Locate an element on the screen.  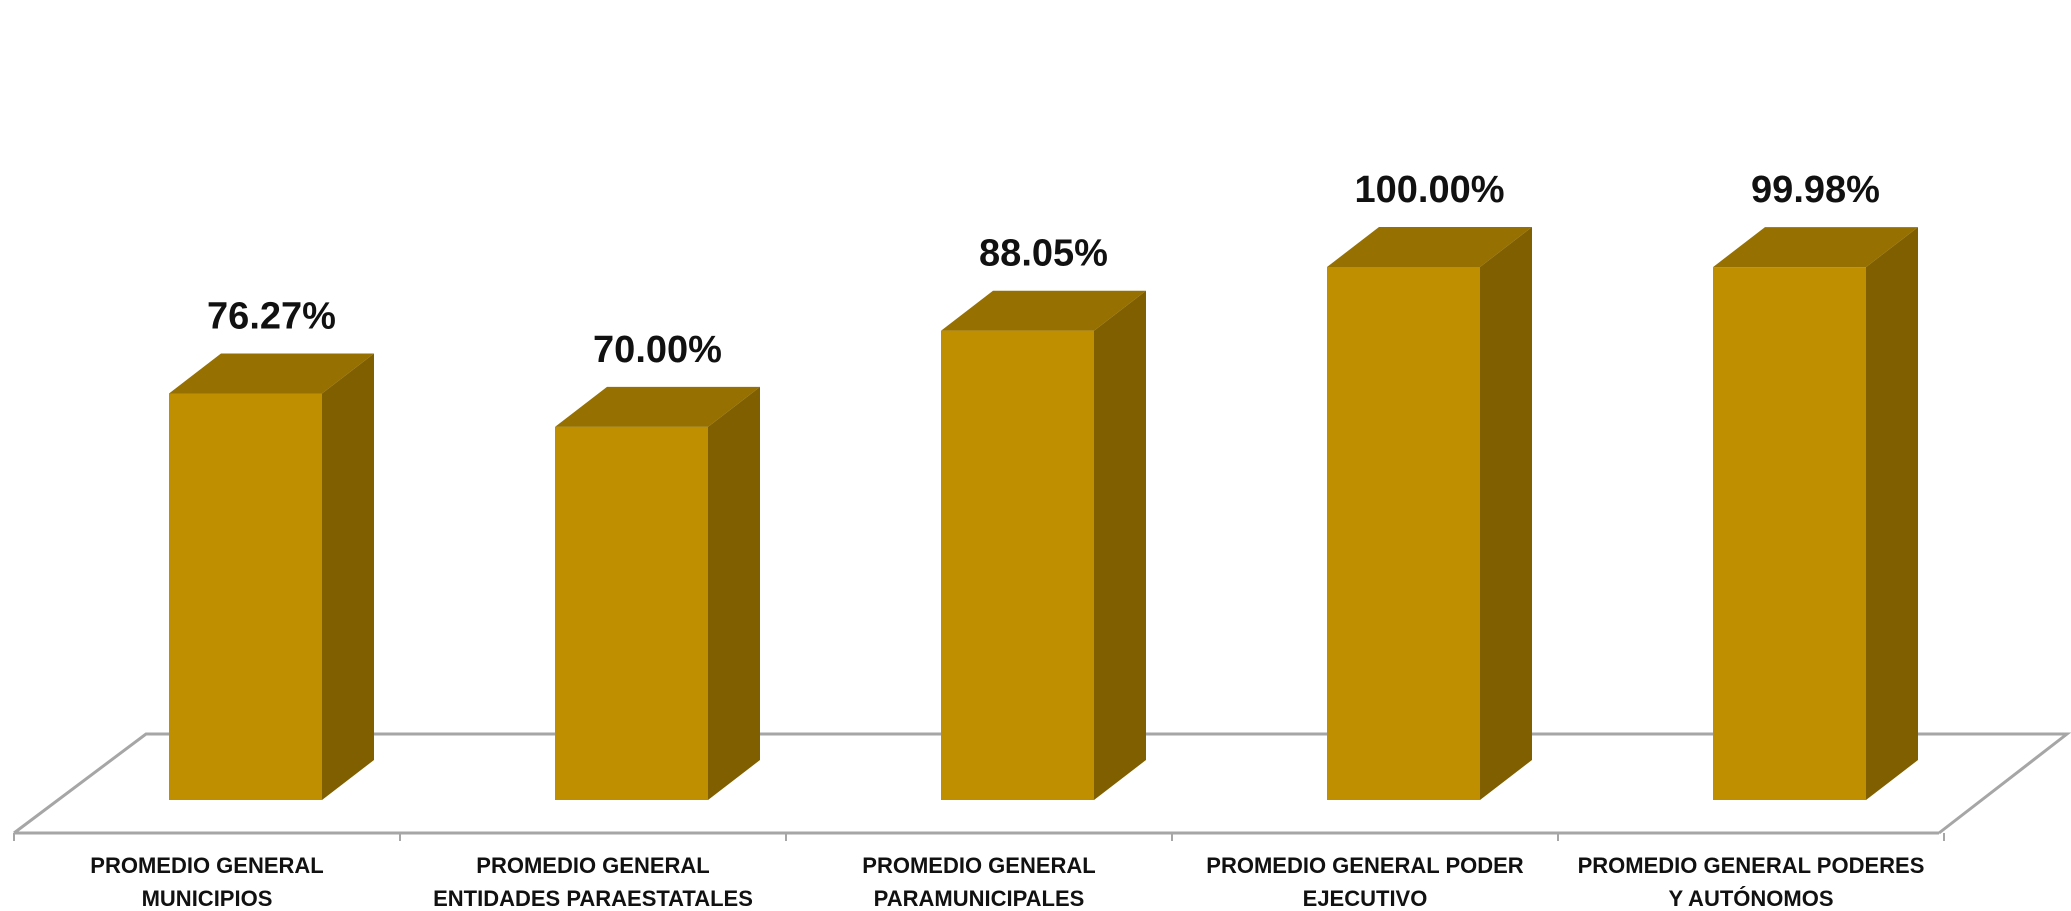
bar-value-label: 76.27% is located at coordinates (271, 316).